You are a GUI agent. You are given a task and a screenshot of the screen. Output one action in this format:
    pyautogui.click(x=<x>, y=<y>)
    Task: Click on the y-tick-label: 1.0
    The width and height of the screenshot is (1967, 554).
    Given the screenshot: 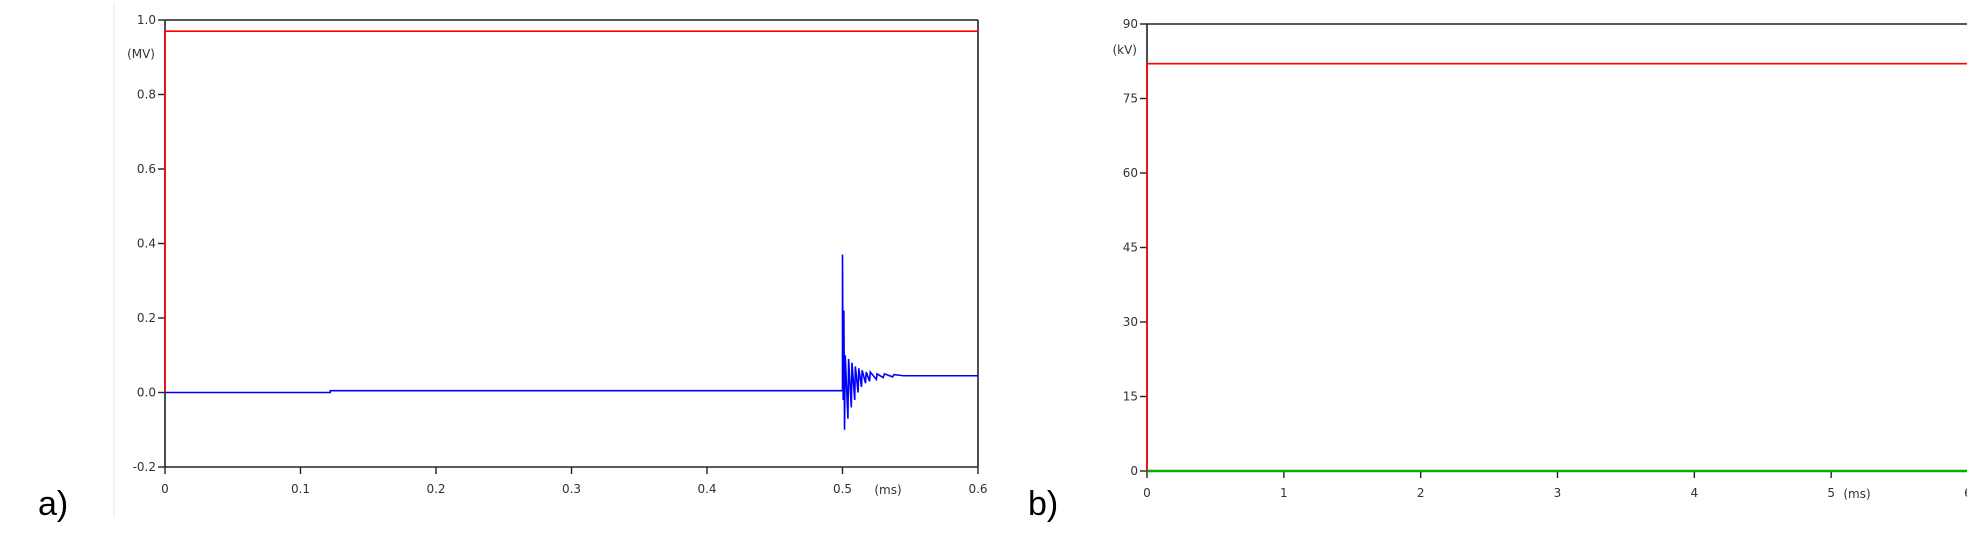 What is the action you would take?
    pyautogui.click(x=146, y=20)
    